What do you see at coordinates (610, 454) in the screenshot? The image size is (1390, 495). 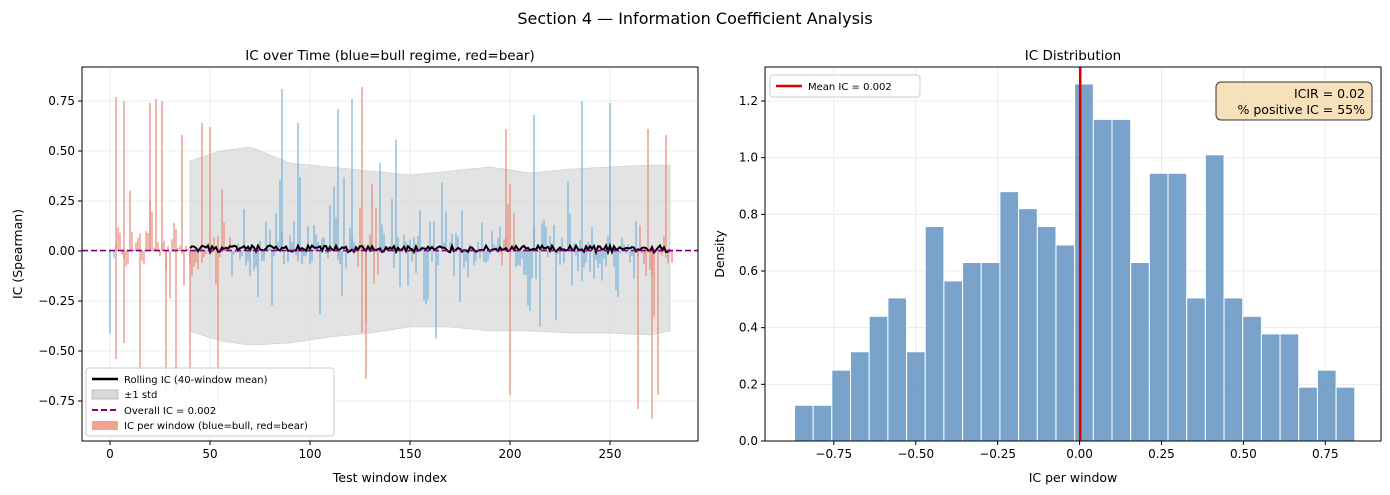 I see `x-tick-label: 250` at bounding box center [610, 454].